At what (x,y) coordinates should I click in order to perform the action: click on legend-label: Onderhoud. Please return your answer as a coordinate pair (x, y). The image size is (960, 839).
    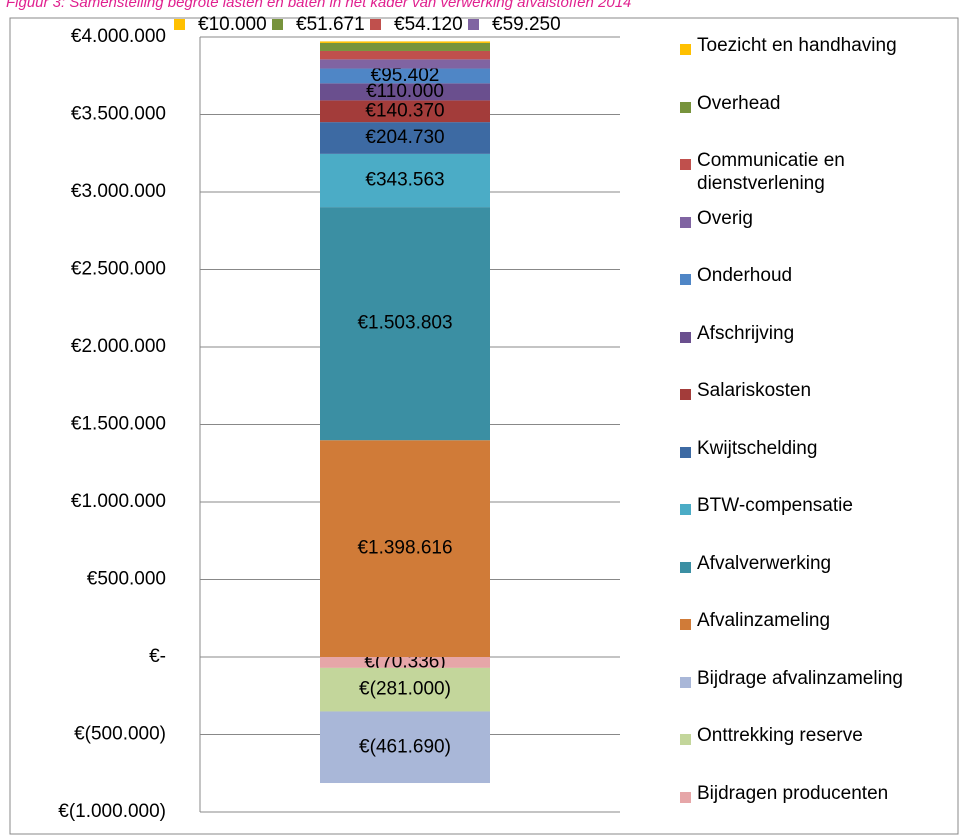
    Looking at the image, I should click on (744, 275).